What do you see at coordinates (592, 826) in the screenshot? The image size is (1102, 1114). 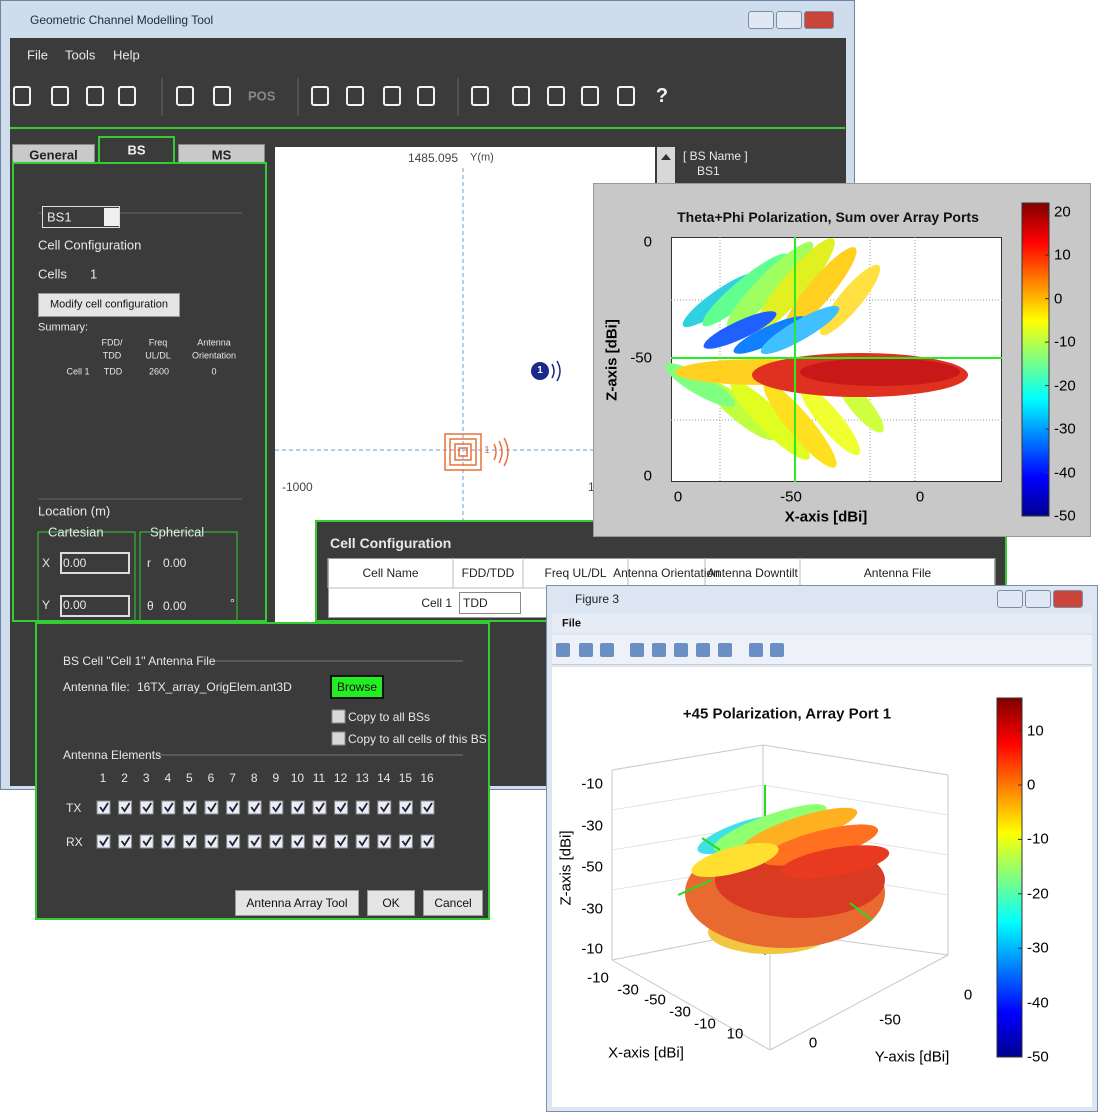 I see `z-tick-label: -30` at bounding box center [592, 826].